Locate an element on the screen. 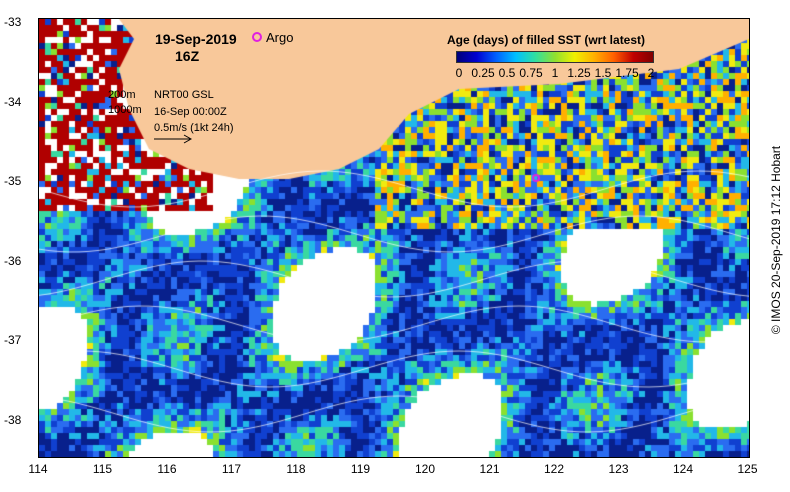  argo-marker-icon is located at coordinates (257, 37).